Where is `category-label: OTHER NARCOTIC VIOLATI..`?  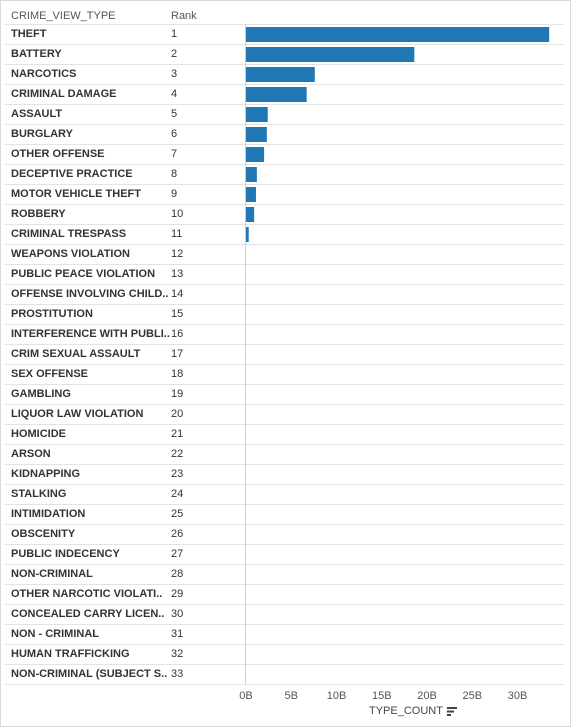 category-label: OTHER NARCOTIC VIOLATI.. is located at coordinates (87, 594).